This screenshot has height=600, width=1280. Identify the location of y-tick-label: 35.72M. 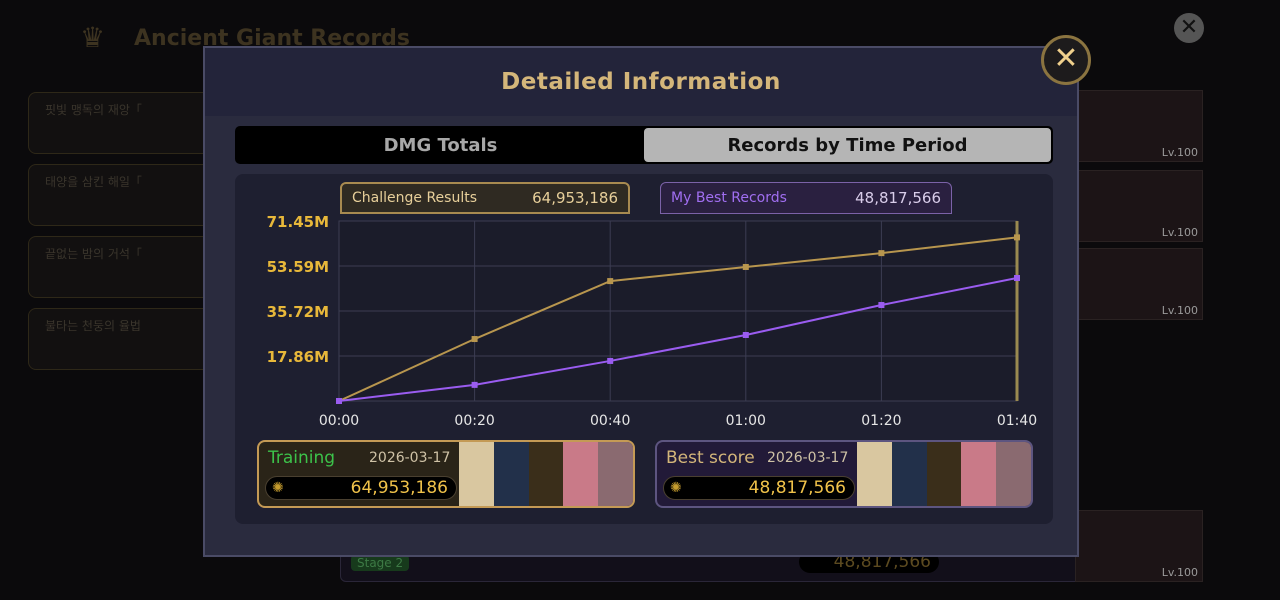
(298, 312).